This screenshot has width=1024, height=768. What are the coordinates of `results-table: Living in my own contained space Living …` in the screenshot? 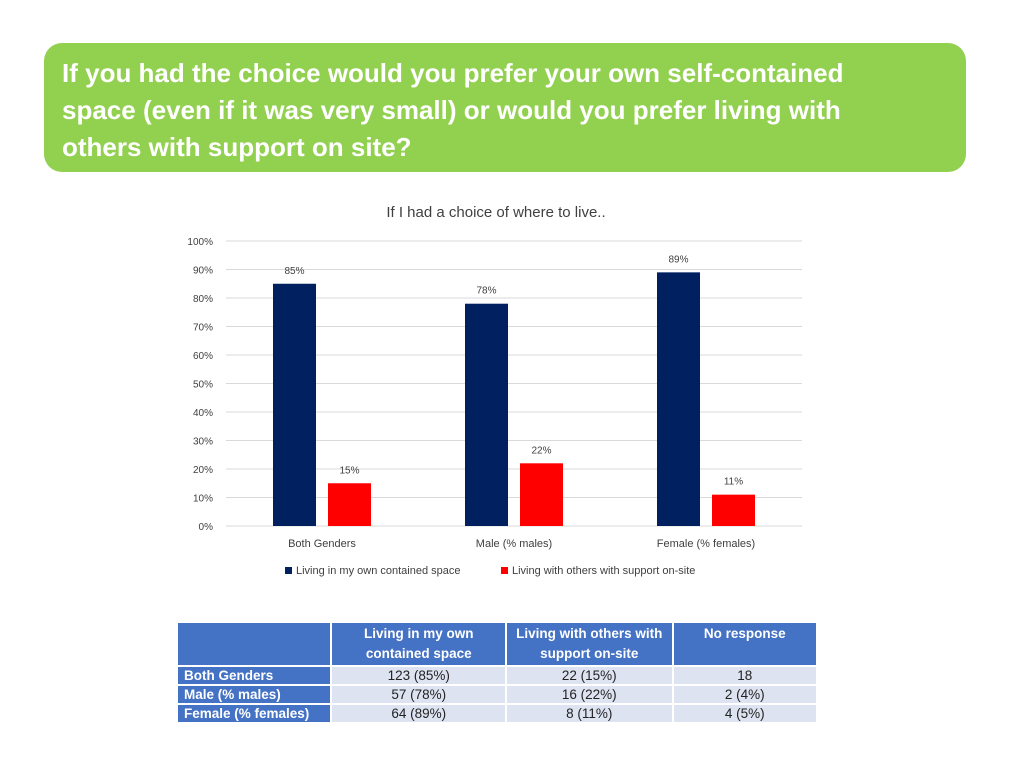 It's located at (497, 672).